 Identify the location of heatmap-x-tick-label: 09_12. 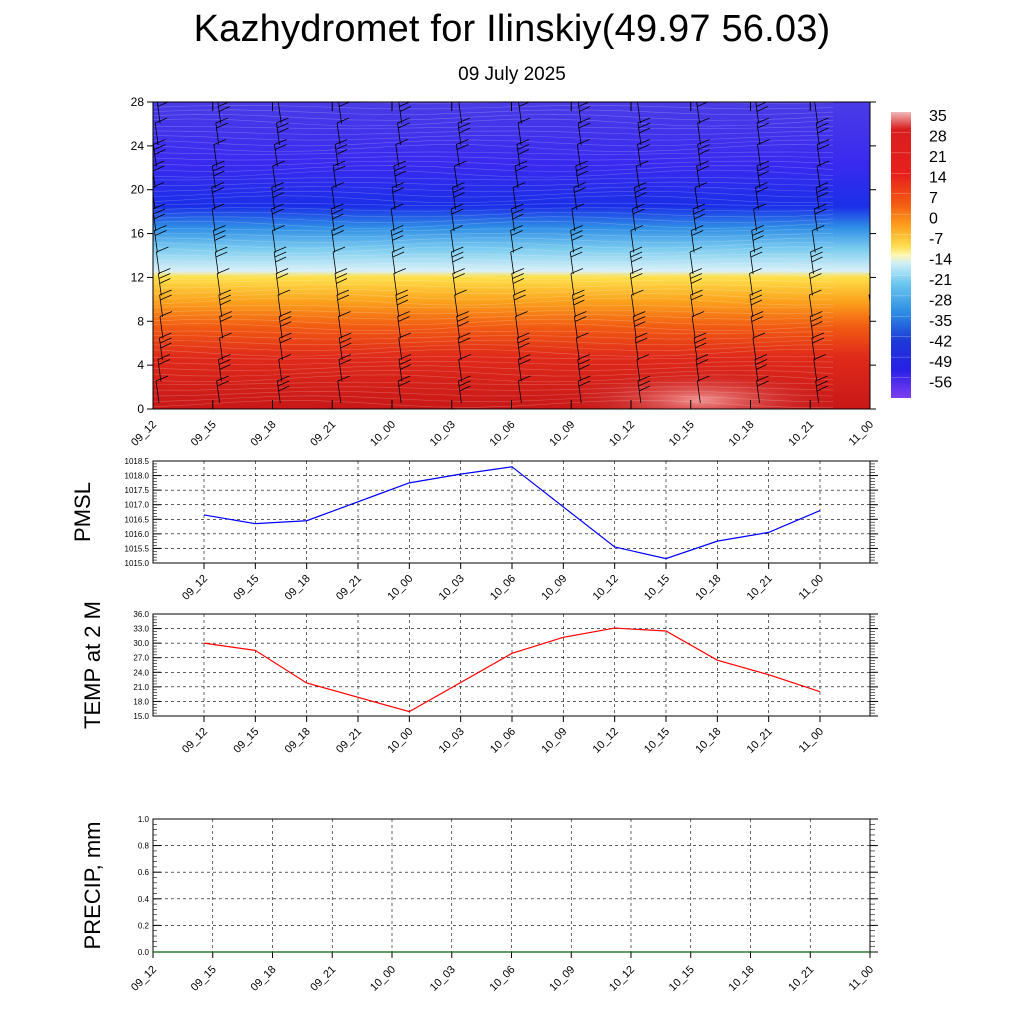
(144, 434).